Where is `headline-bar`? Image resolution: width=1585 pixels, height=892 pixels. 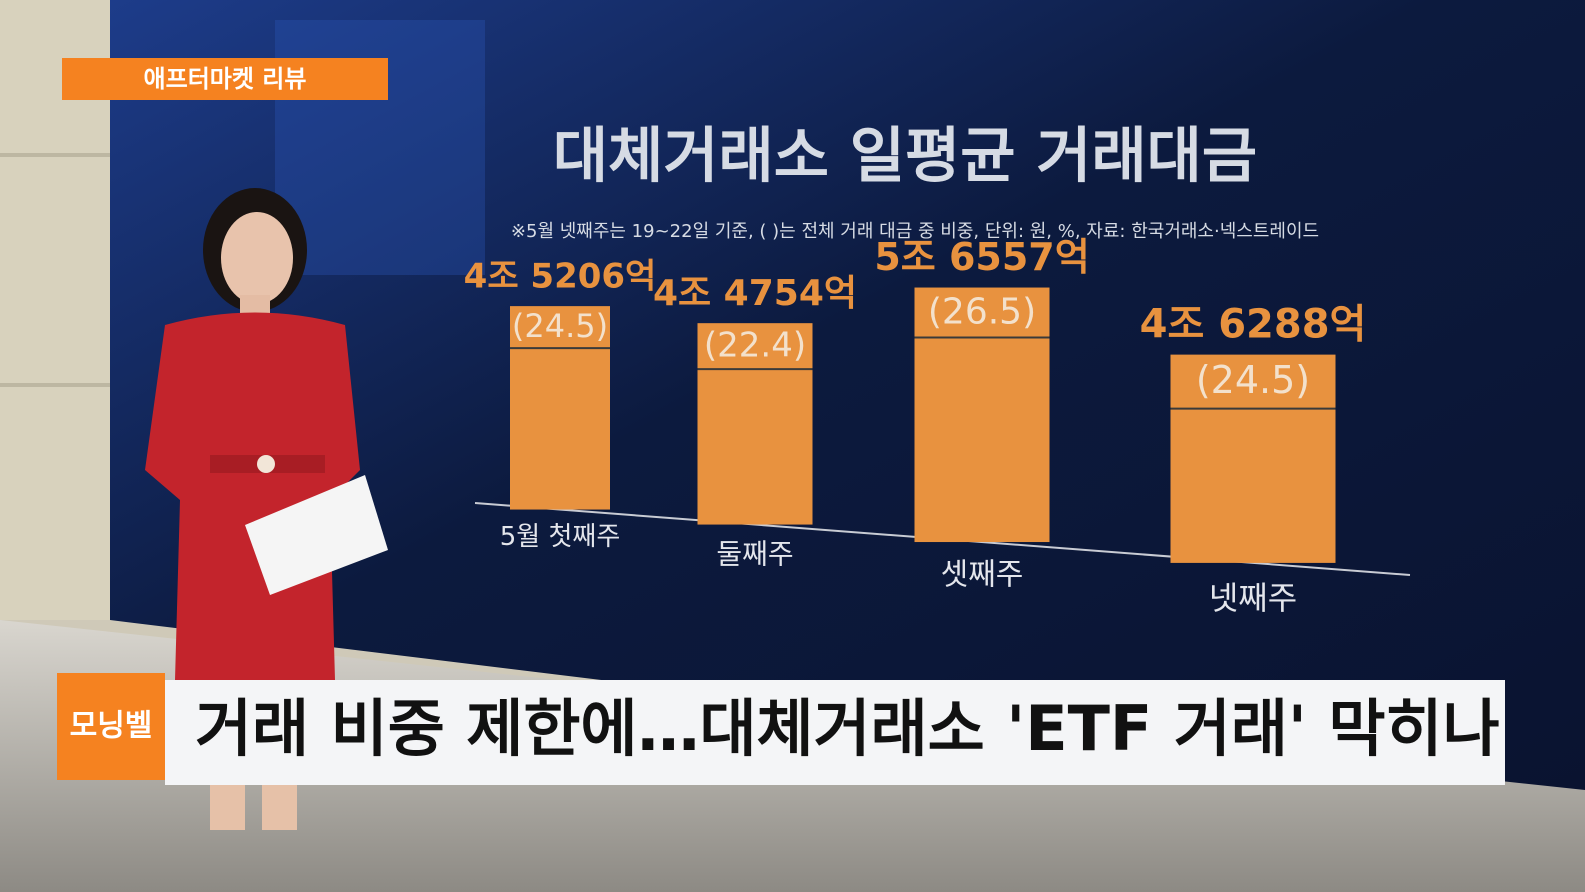
headline-bar is located at coordinates (835, 732).